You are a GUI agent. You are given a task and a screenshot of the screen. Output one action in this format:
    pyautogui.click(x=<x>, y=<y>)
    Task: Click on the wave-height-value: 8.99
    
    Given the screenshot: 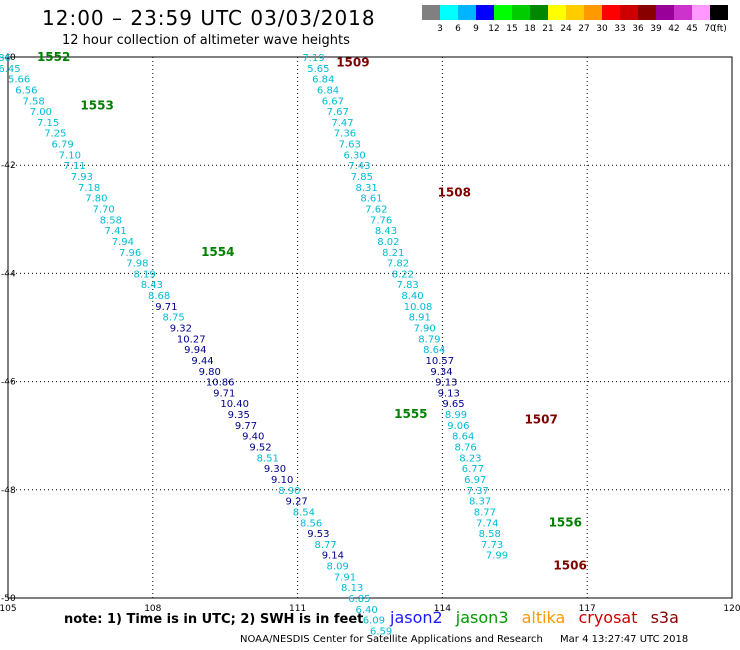 What is the action you would take?
    pyautogui.click(x=456, y=415)
    